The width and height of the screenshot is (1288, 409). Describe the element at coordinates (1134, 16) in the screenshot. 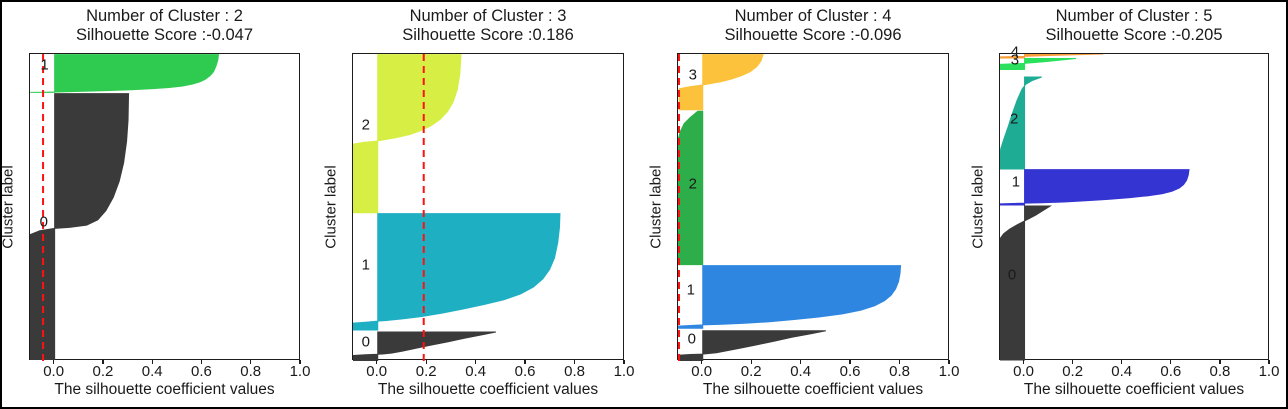

I see `title-line-1: Number of Cluster : 5` at that location.